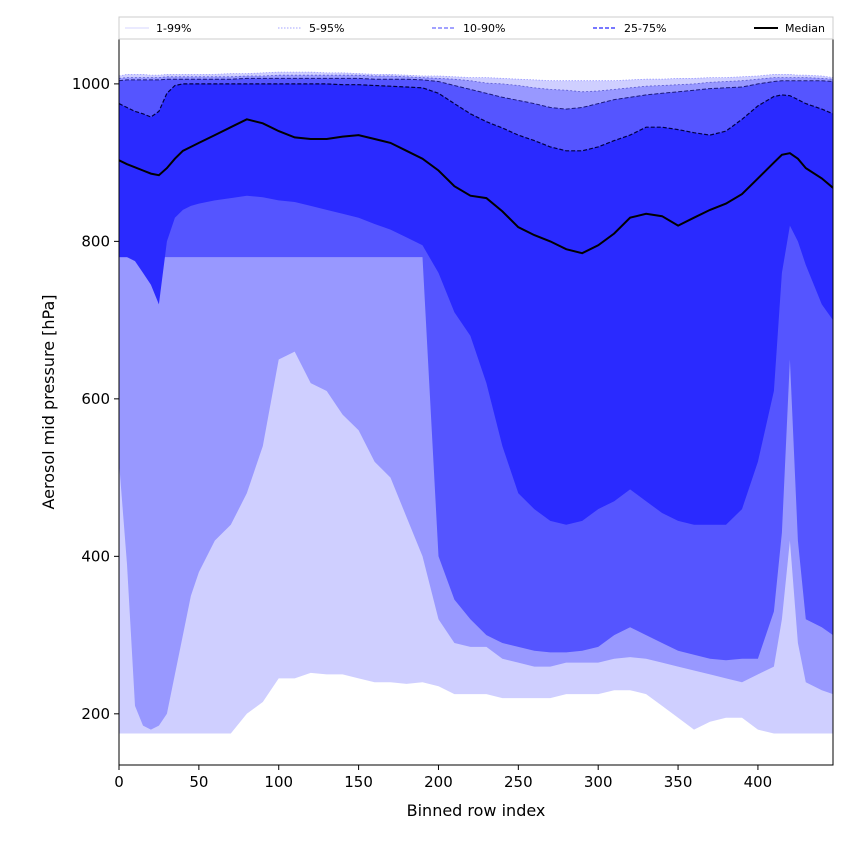 This screenshot has width=850, height=850. I want to click on x-tick-label: 300, so click(598, 782).